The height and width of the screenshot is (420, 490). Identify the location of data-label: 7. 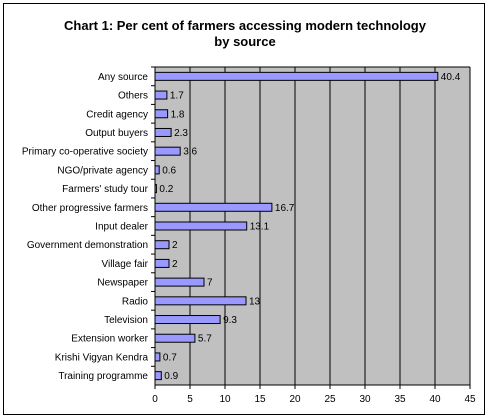
(210, 283).